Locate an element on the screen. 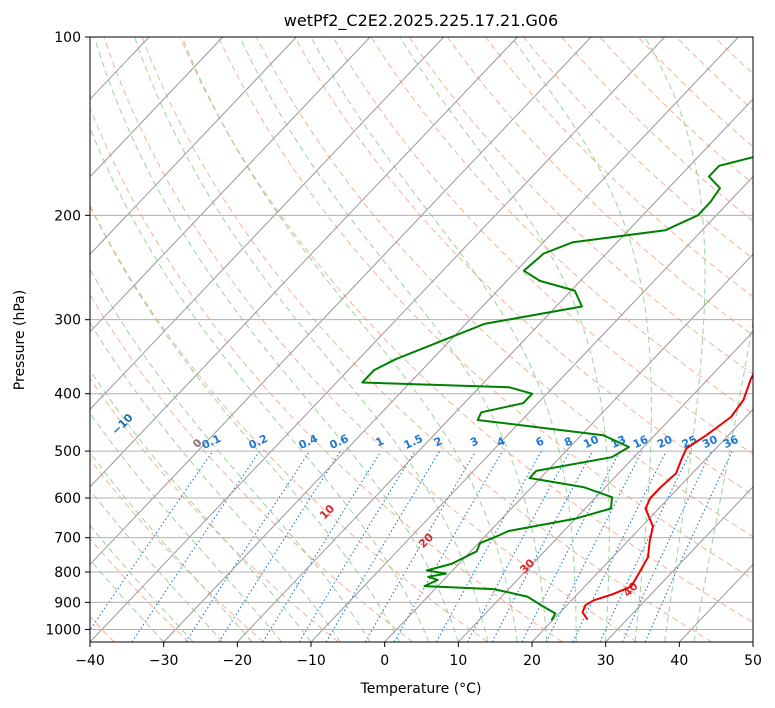 The image size is (775, 708). y-tick-label: 400 is located at coordinates (67, 395).